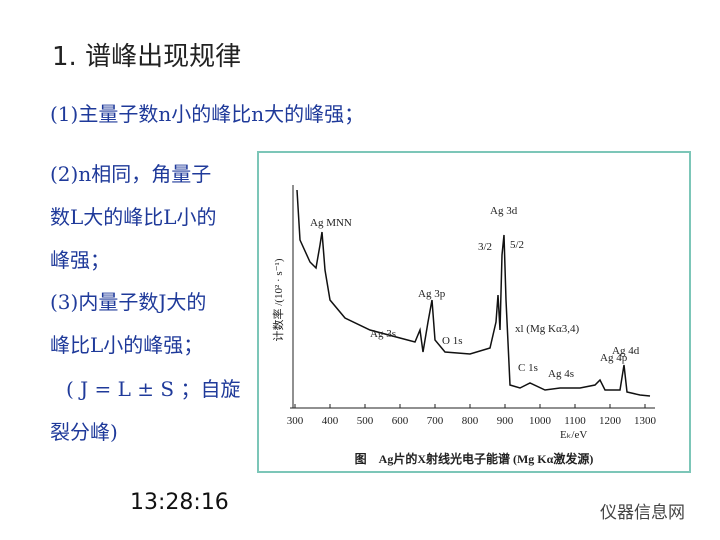 The image size is (720, 540). Describe the element at coordinates (470, 421) in the screenshot. I see `x-tick-label: 800` at that location.